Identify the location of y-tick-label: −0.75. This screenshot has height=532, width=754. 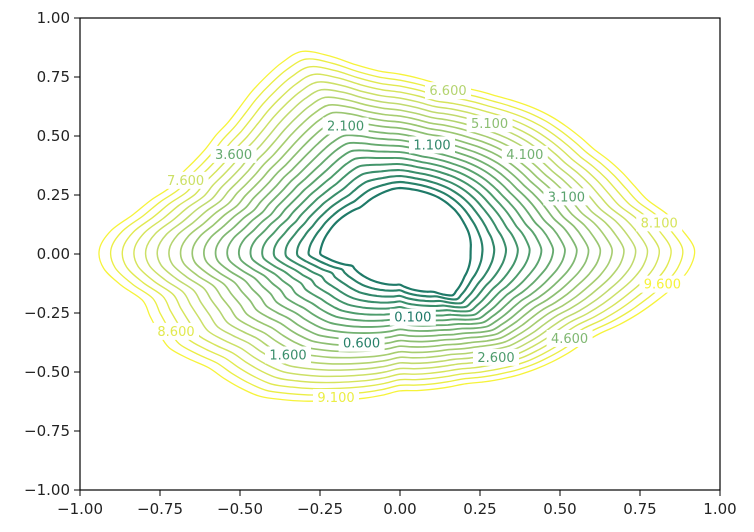
(47, 431).